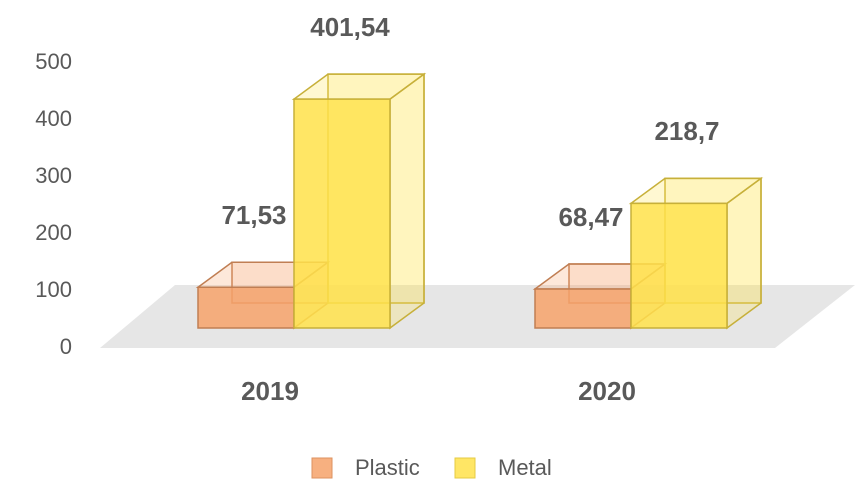 The width and height of the screenshot is (862, 500). Describe the element at coordinates (53, 289) in the screenshot. I see `y-tick-label: 100` at that location.